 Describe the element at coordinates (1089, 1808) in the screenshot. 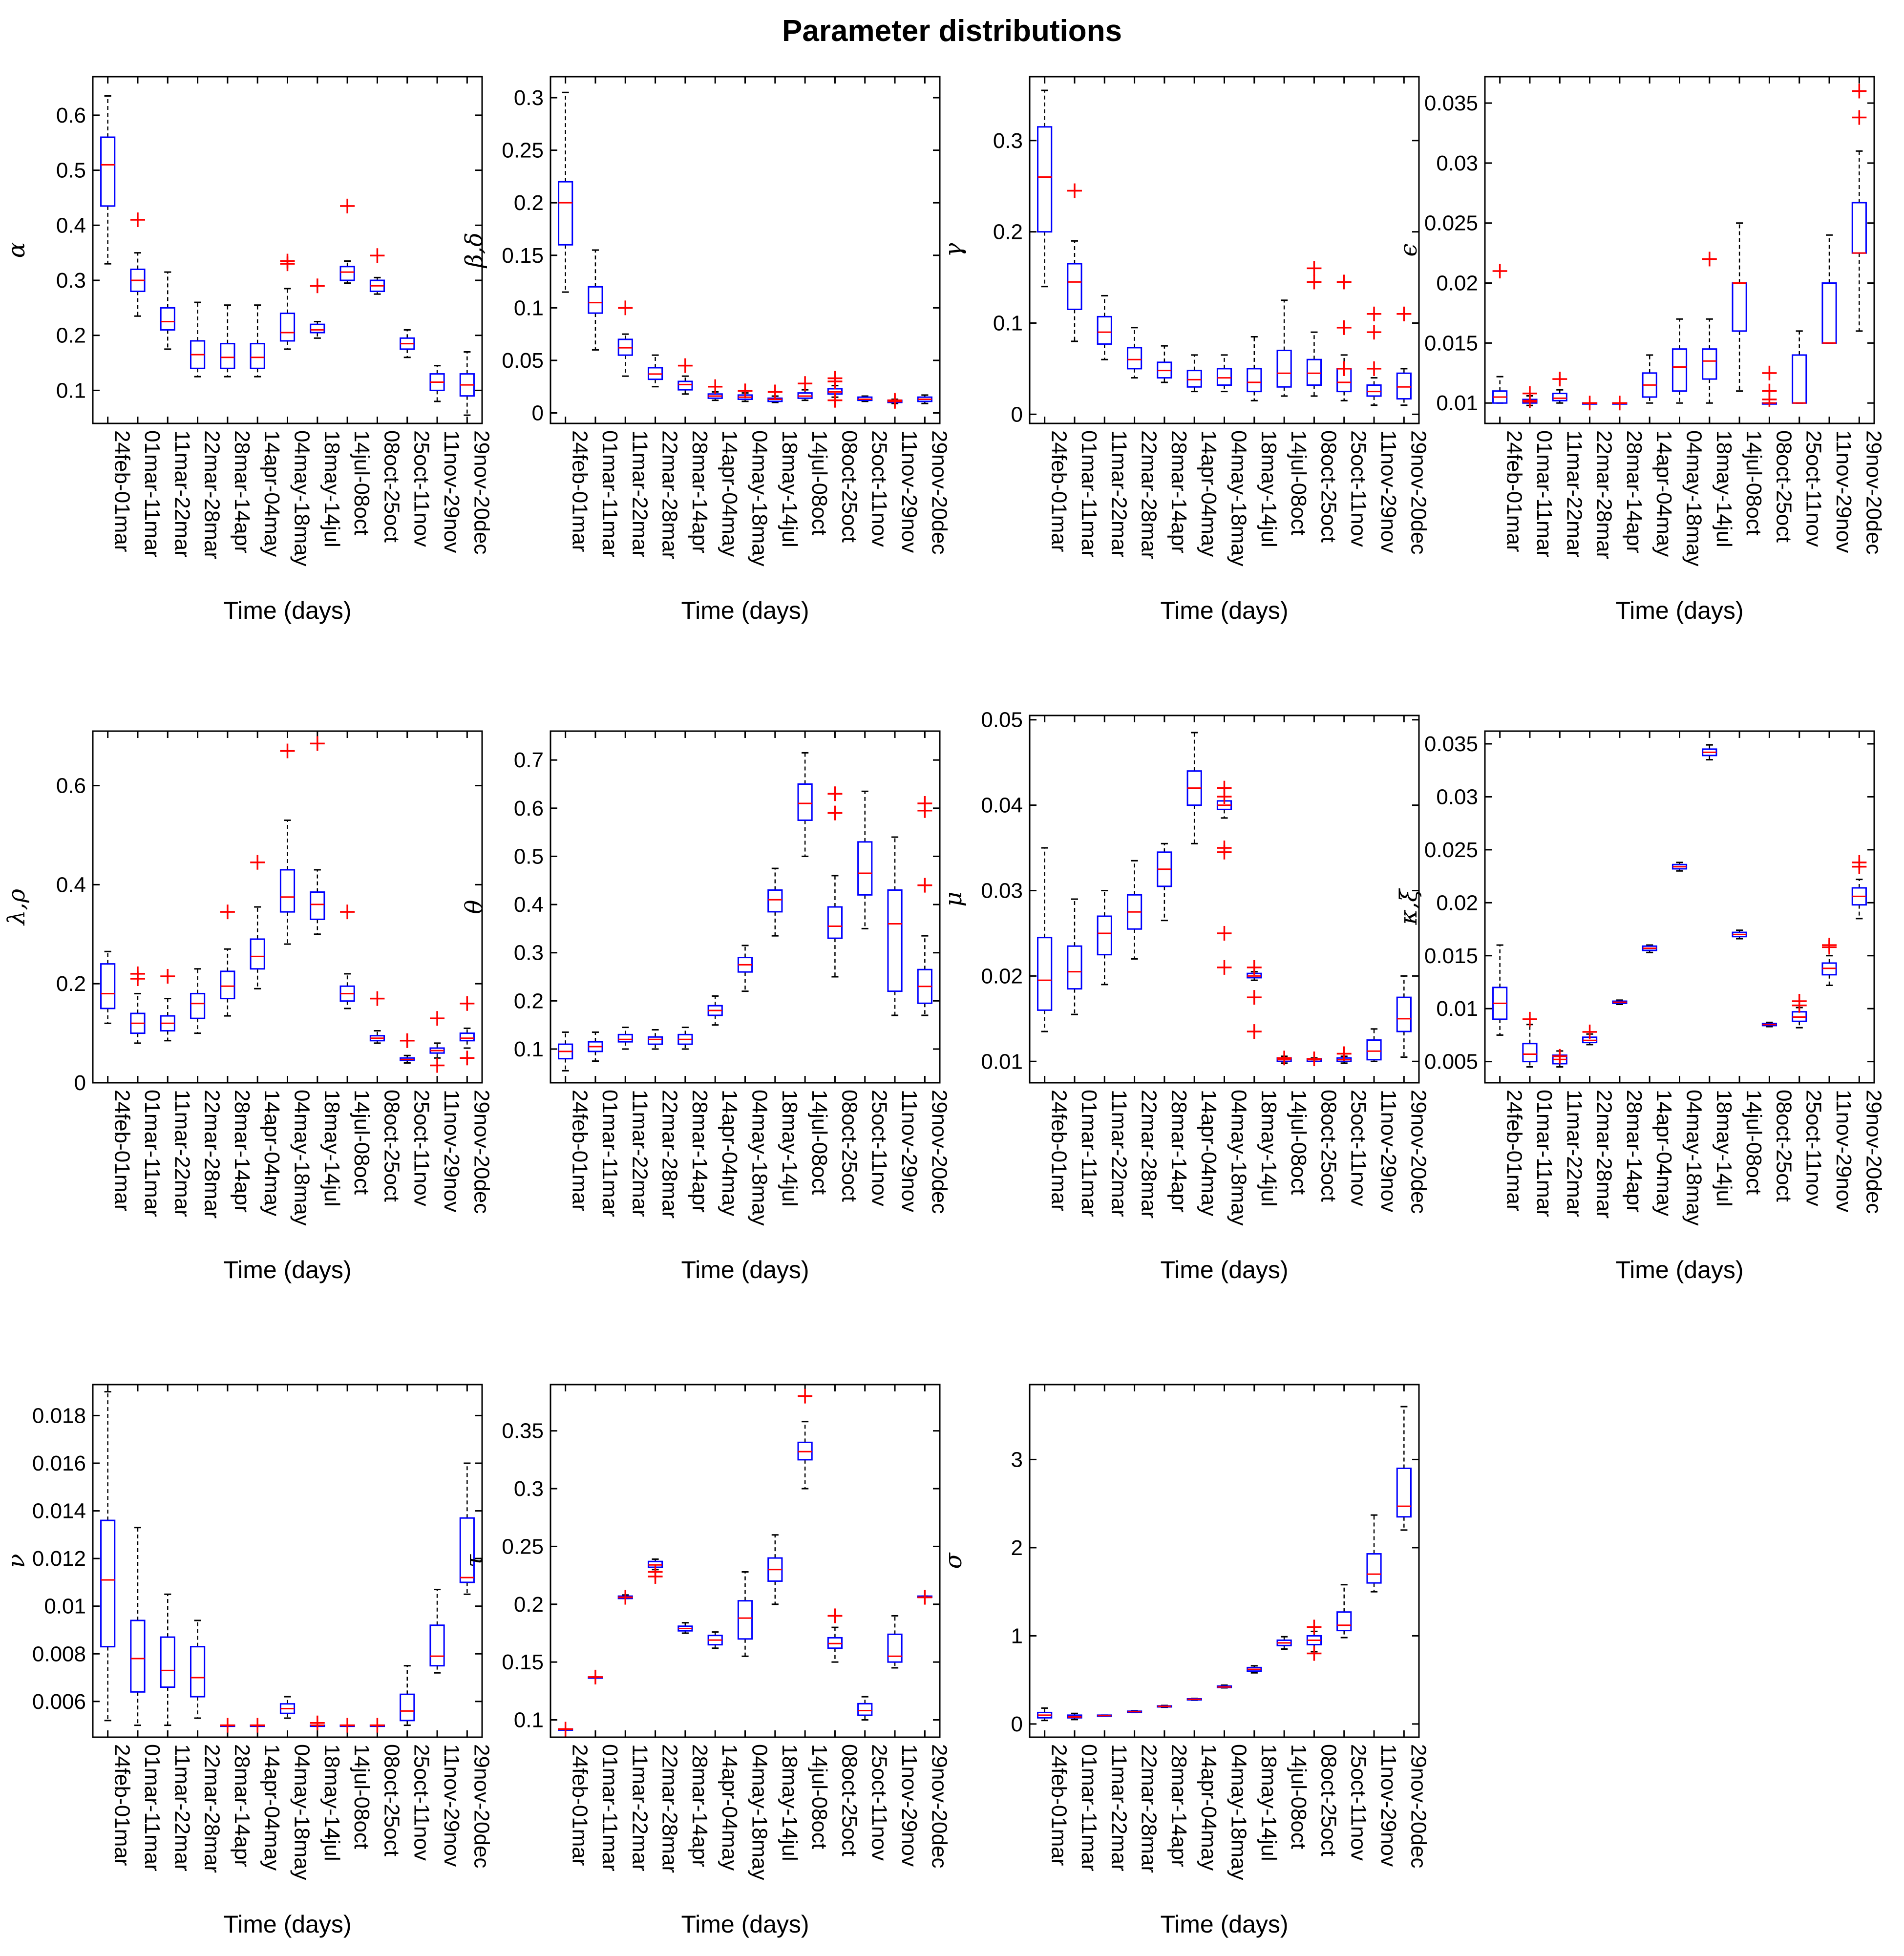

I see `x-tick-label: 01mar-11mar` at that location.